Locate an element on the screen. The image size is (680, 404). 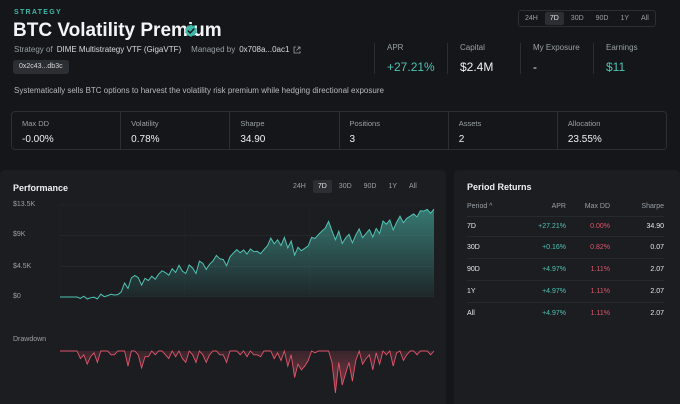
range-button-all: All is located at coordinates (645, 18).